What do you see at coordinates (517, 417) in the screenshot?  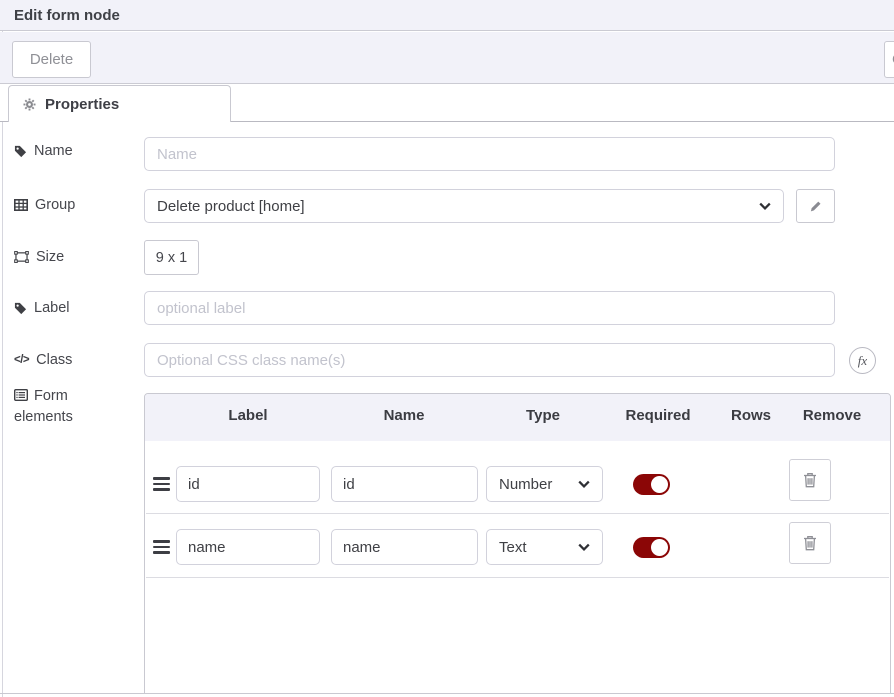 I see `form-elements-table-header: Label Name Type Required Rows Remove` at bounding box center [517, 417].